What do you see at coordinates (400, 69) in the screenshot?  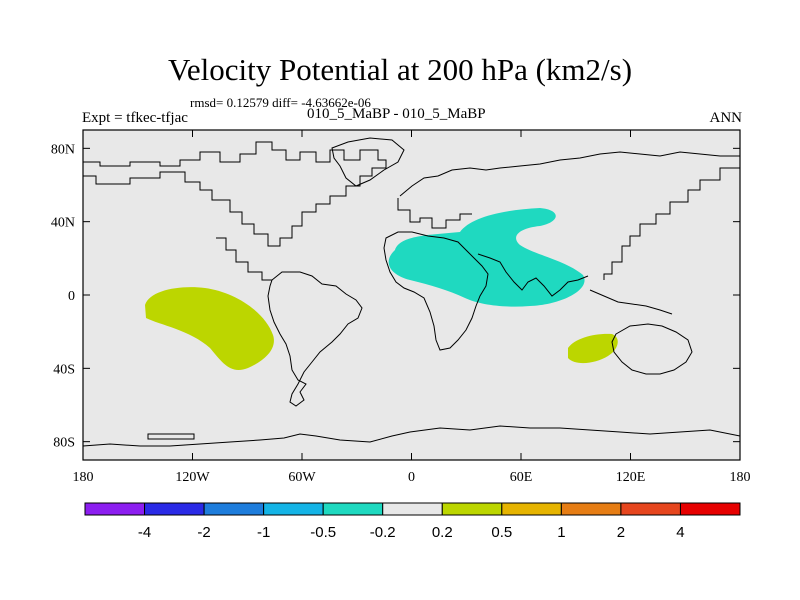 I see `chart-title: Velocity Potential at 200 hPa (km2/s)` at bounding box center [400, 69].